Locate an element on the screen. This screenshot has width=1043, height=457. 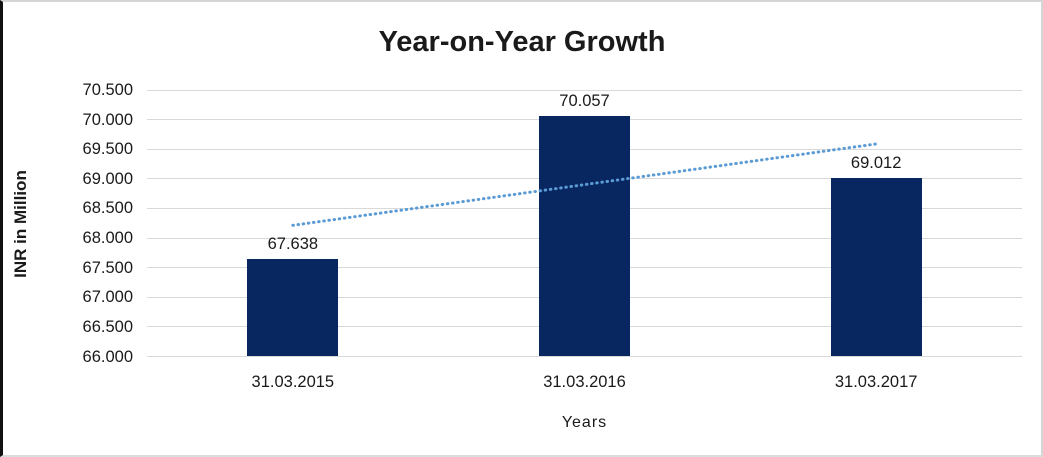
y-axis-tick-label: 66.000 is located at coordinates (107, 356).